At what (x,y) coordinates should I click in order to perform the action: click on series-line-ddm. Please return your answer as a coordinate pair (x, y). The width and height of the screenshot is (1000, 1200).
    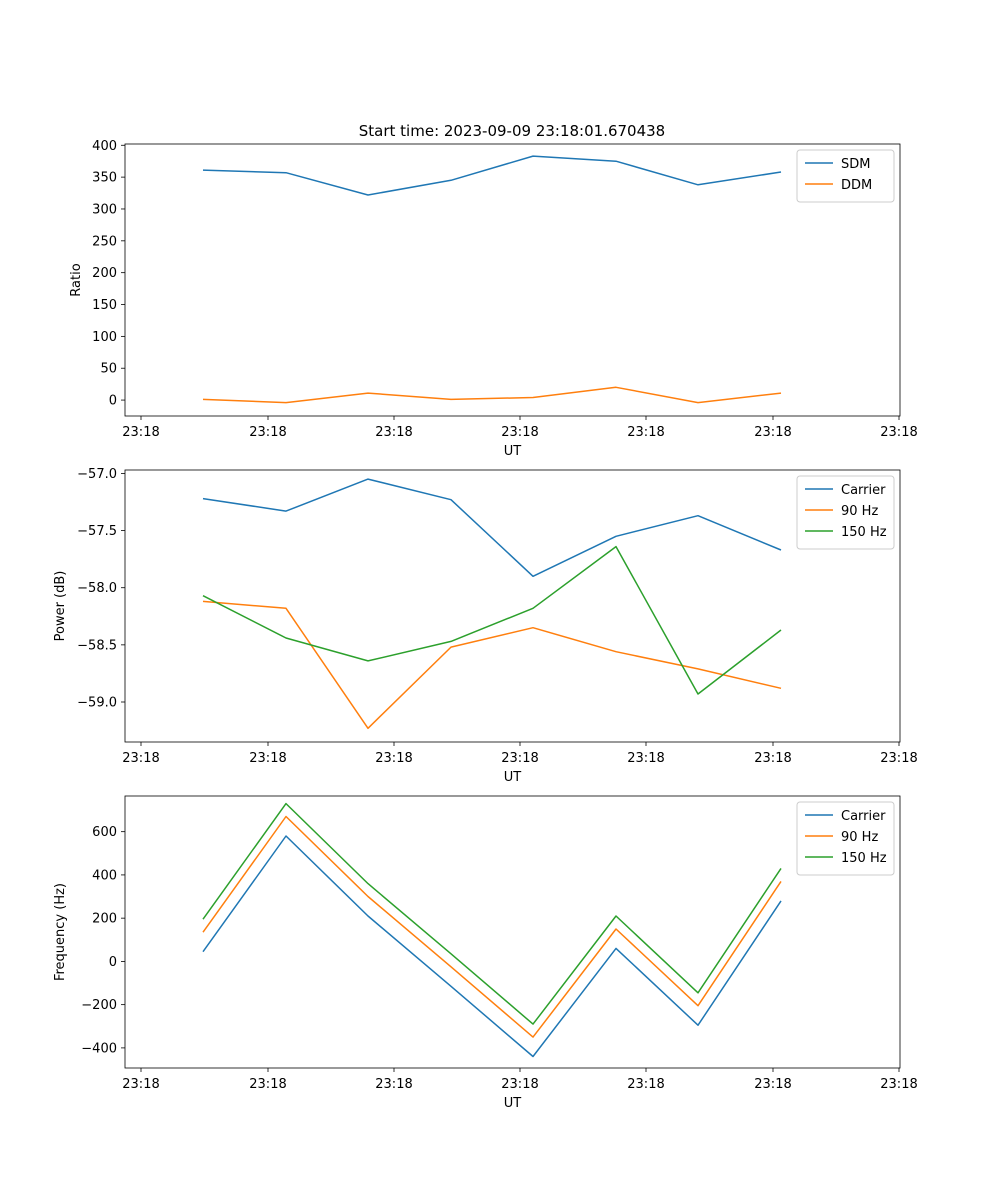
    Looking at the image, I should click on (492, 395).